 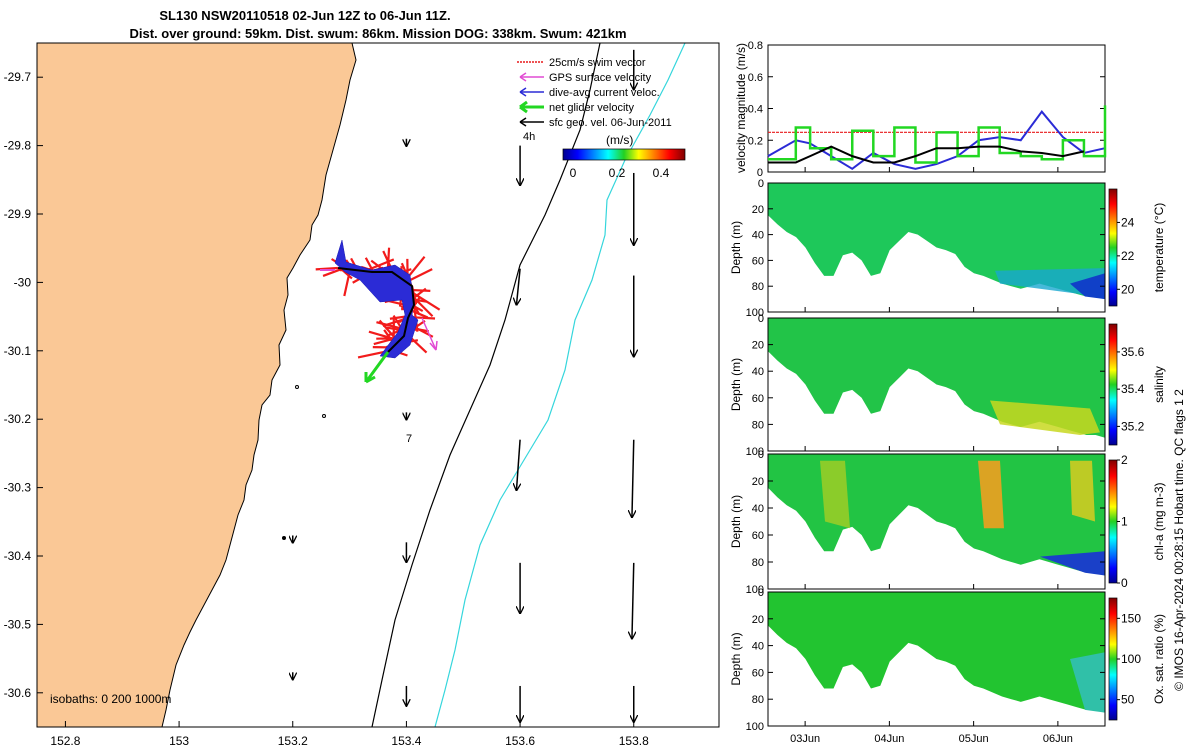 What do you see at coordinates (974, 739) in the screenshot?
I see `time-tick-label: 05Jun` at bounding box center [974, 739].